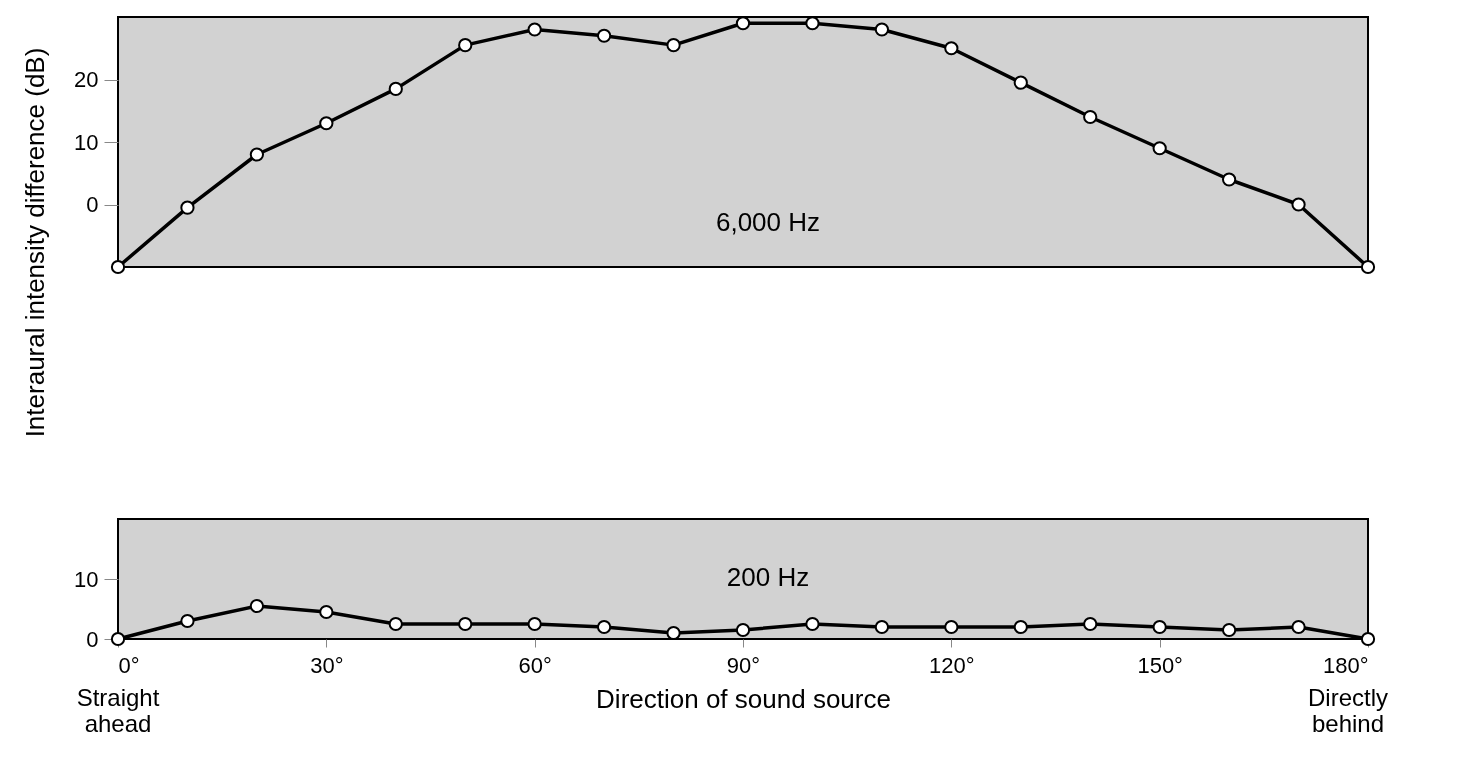 This screenshot has height=773, width=1469. What do you see at coordinates (129, 665) in the screenshot?
I see `x-tick-label: 0°` at bounding box center [129, 665].